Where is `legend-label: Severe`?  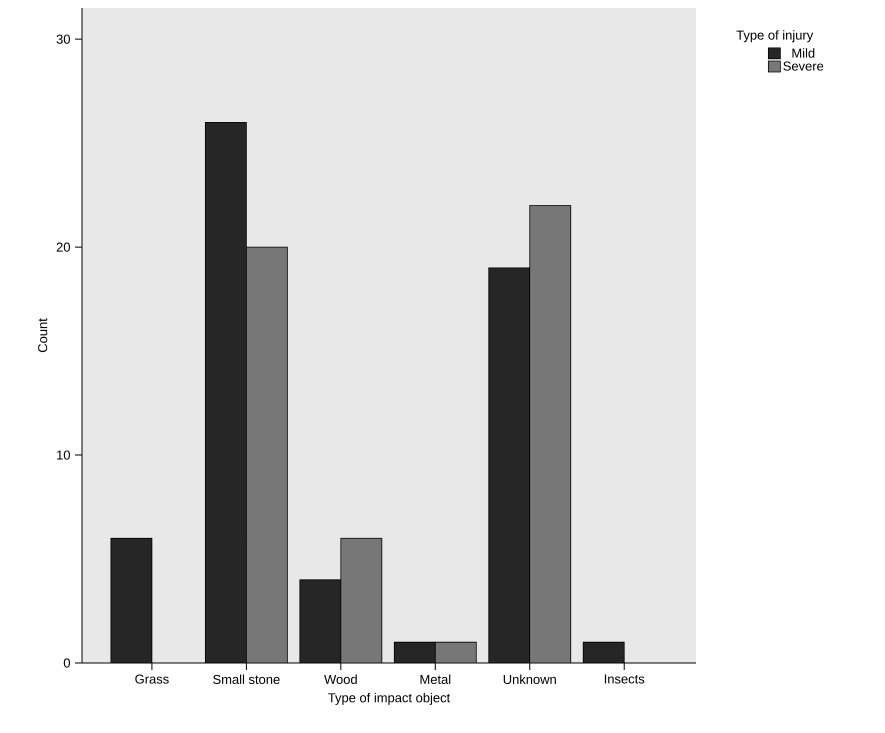
legend-label: Severe is located at coordinates (803, 66).